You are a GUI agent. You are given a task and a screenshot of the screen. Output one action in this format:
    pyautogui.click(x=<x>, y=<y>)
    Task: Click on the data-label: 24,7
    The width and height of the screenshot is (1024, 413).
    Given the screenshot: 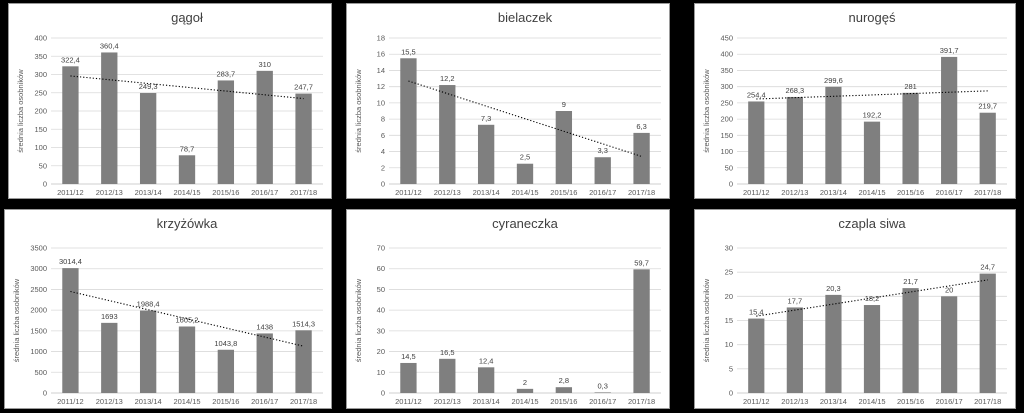 What is the action you would take?
    pyautogui.click(x=987, y=267)
    